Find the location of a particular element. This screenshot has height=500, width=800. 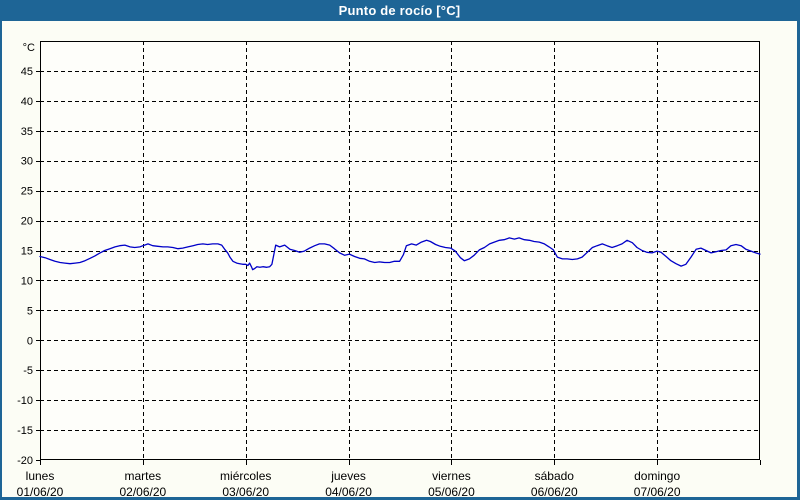

day-date-label: 04/06/20 is located at coordinates (348, 491).